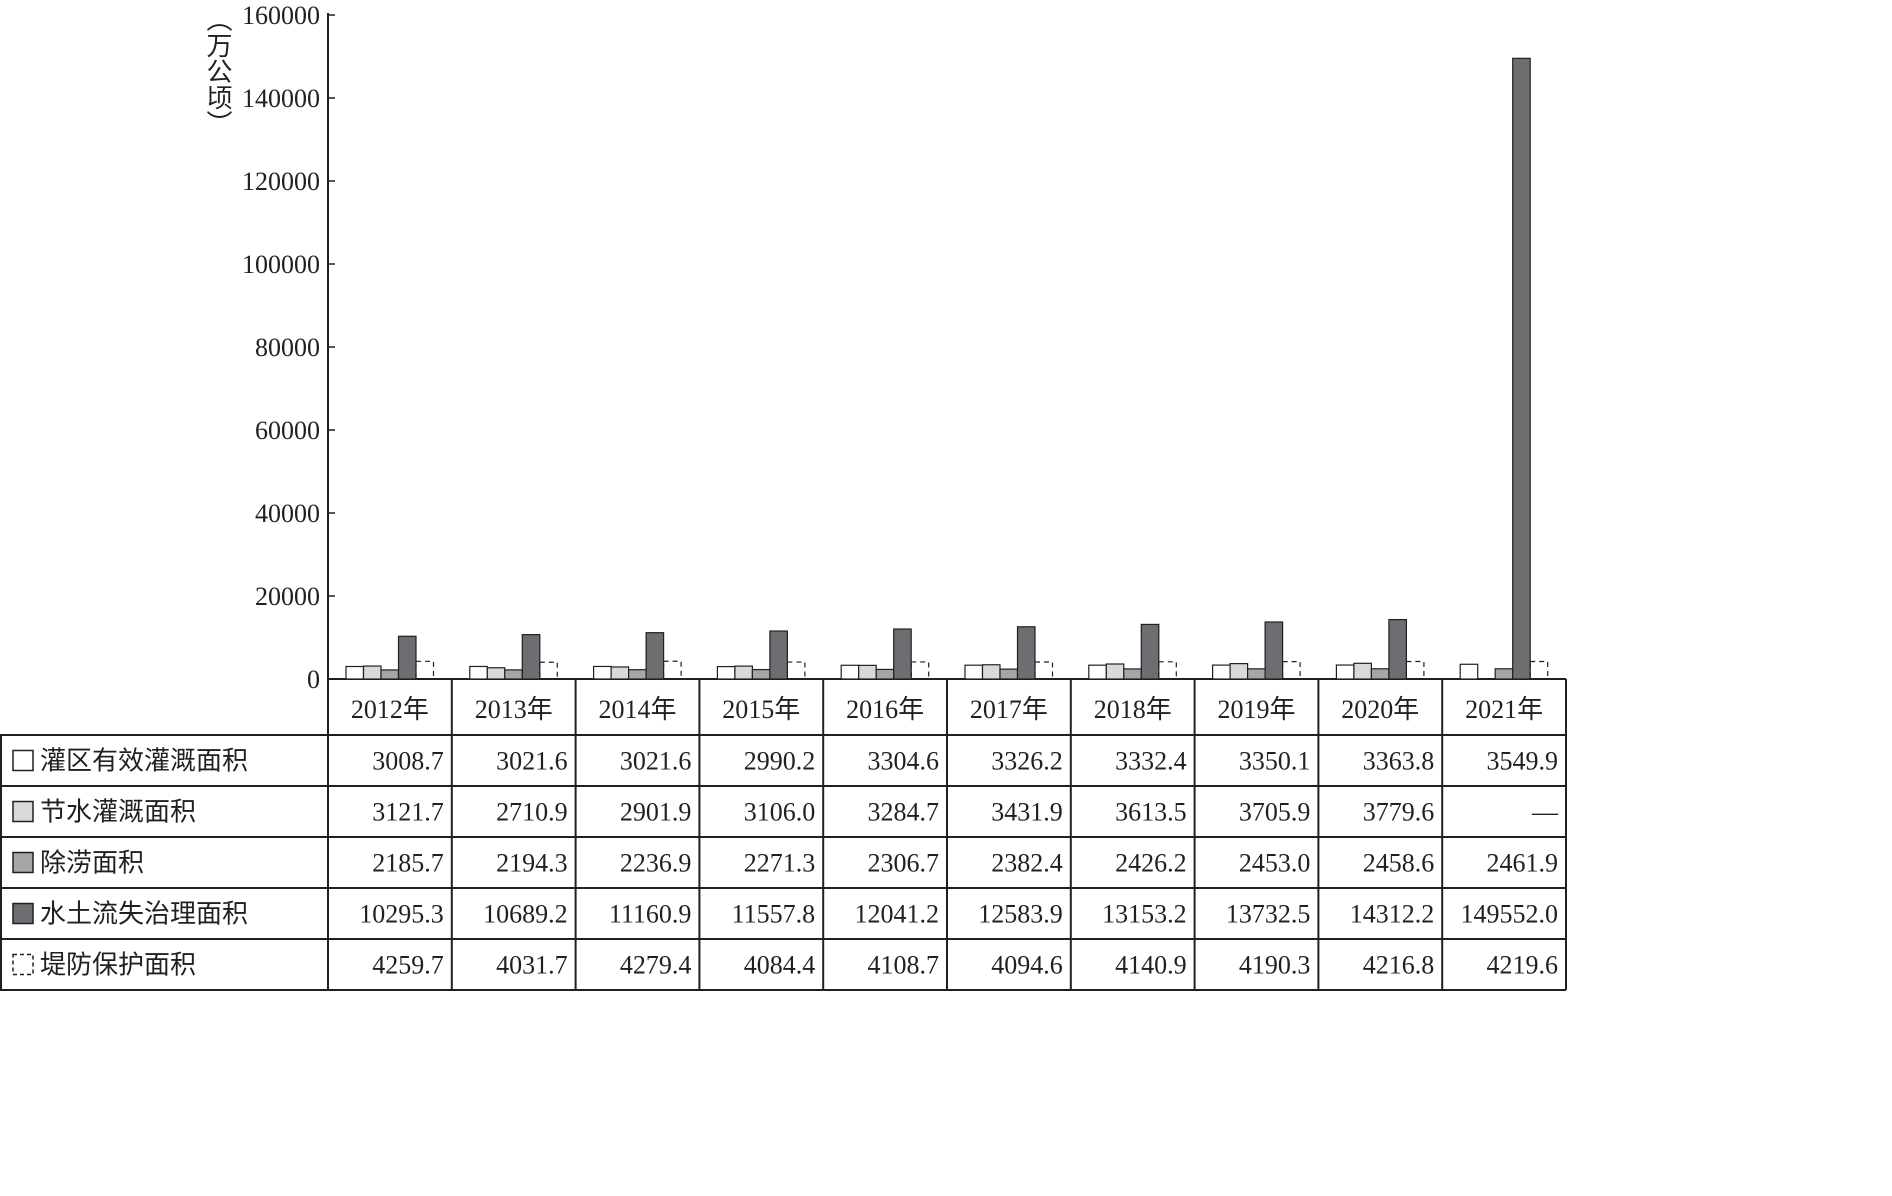 The height and width of the screenshot is (1196, 1892). Describe the element at coordinates (656, 863) in the screenshot. I see `data-label: 2236.9` at that location.